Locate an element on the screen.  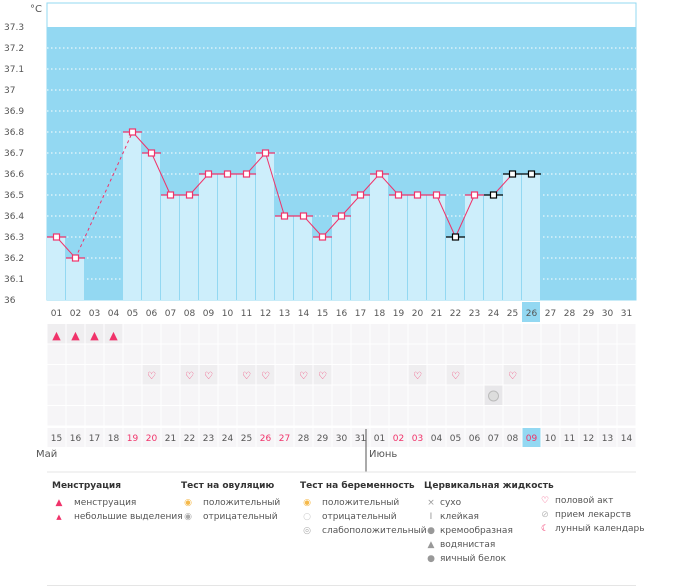
calendar-date: 08 is located at coordinates (513, 439).